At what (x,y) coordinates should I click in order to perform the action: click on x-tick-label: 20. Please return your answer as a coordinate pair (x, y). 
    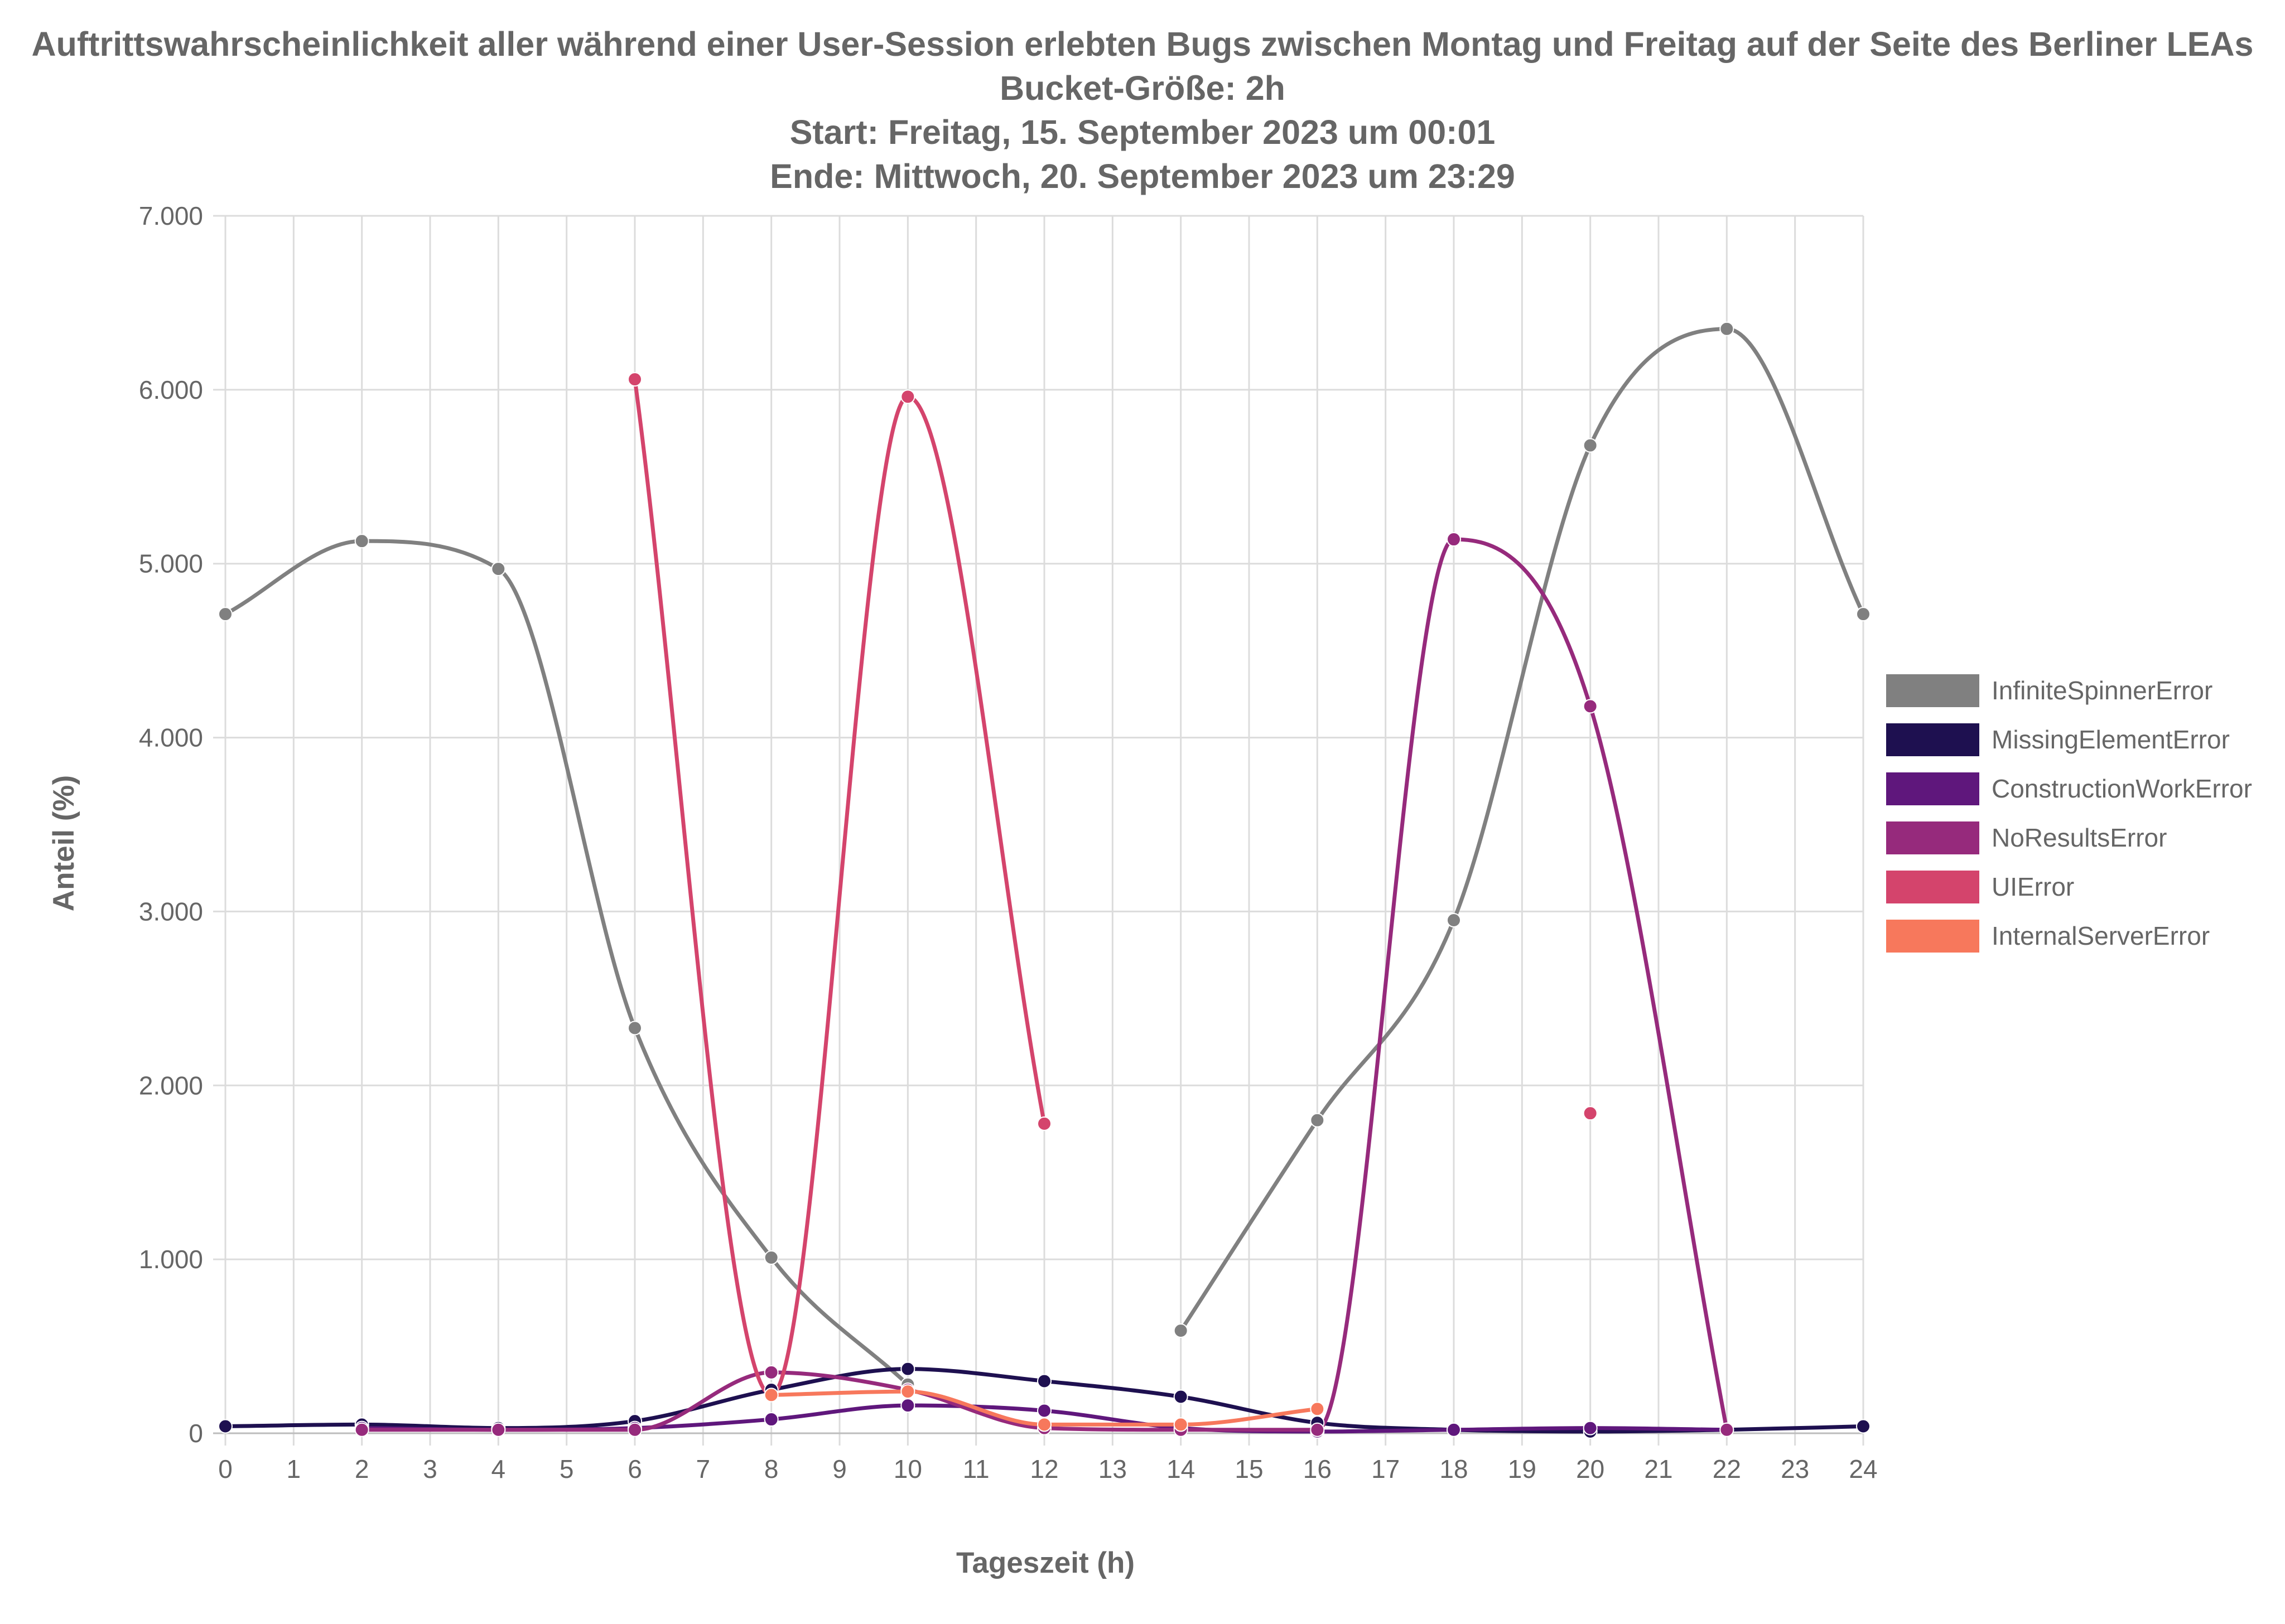
    Looking at the image, I should click on (1590, 1469).